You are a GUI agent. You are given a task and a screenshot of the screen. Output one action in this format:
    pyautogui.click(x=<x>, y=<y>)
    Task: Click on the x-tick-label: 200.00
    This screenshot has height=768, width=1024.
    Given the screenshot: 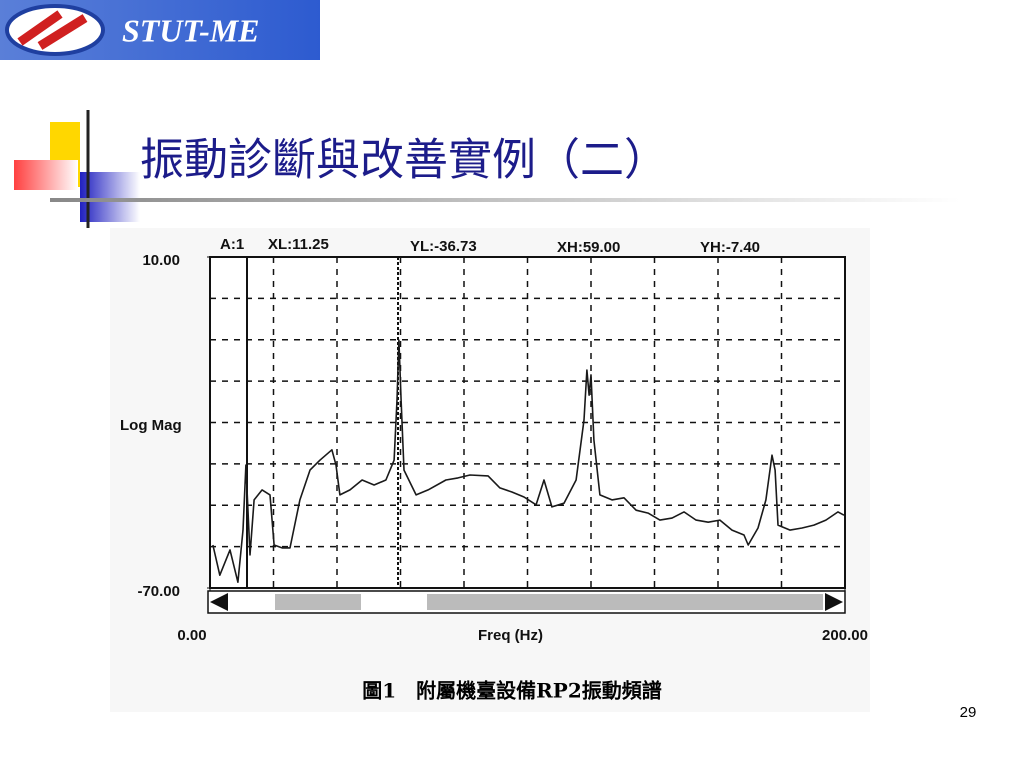 What is the action you would take?
    pyautogui.click(x=845, y=635)
    